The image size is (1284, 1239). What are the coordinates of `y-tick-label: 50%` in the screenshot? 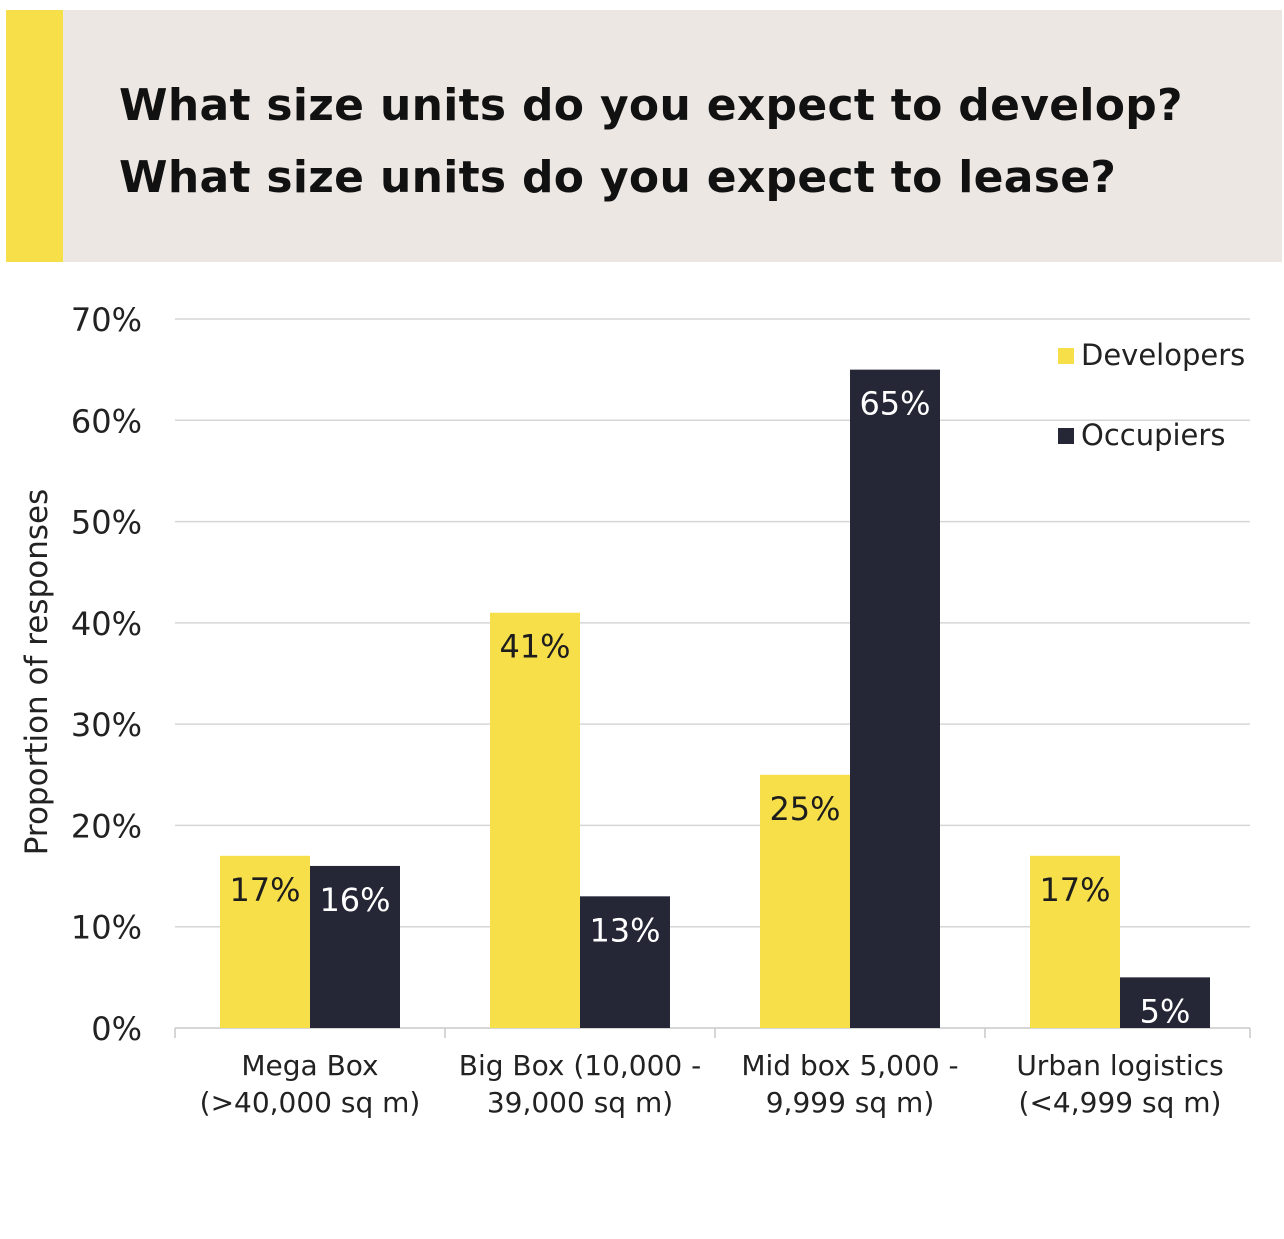 It's located at (106, 523).